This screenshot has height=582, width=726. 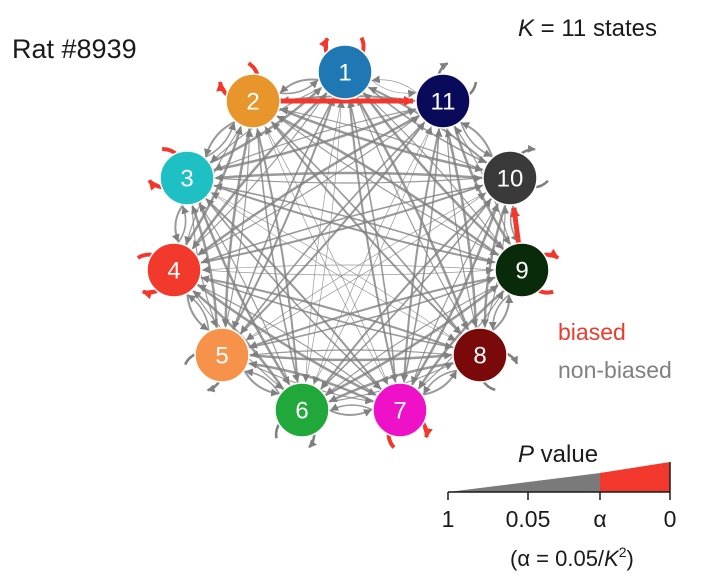 What do you see at coordinates (595, 28) in the screenshot?
I see `k-value-text: = 11 states` at bounding box center [595, 28].